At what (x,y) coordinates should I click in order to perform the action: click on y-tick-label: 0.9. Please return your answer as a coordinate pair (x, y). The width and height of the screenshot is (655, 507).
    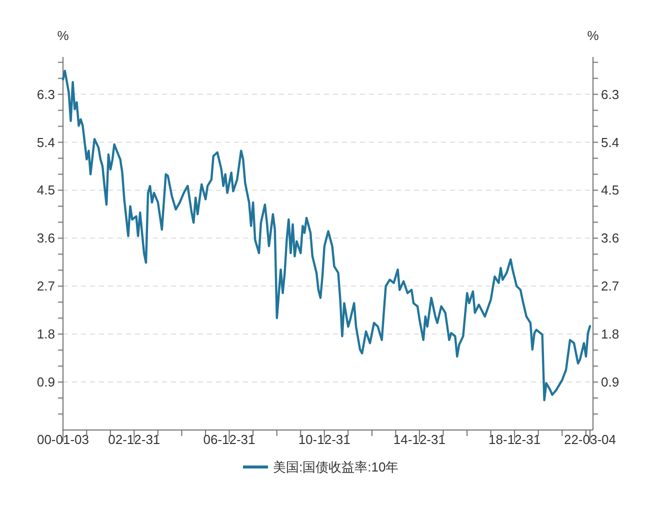
    Looking at the image, I should click on (45, 382).